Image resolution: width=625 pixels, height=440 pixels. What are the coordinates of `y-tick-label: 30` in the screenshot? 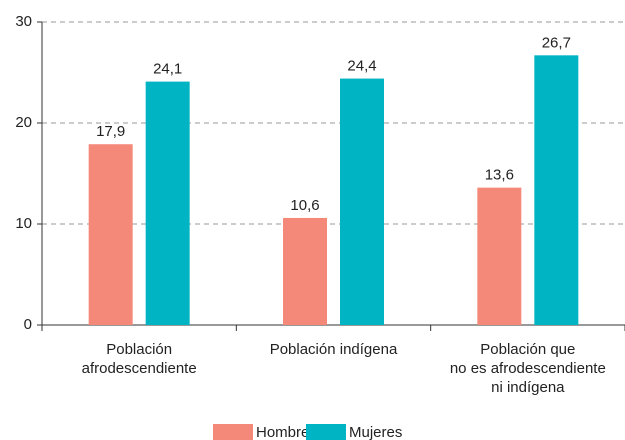 It's located at (23, 21).